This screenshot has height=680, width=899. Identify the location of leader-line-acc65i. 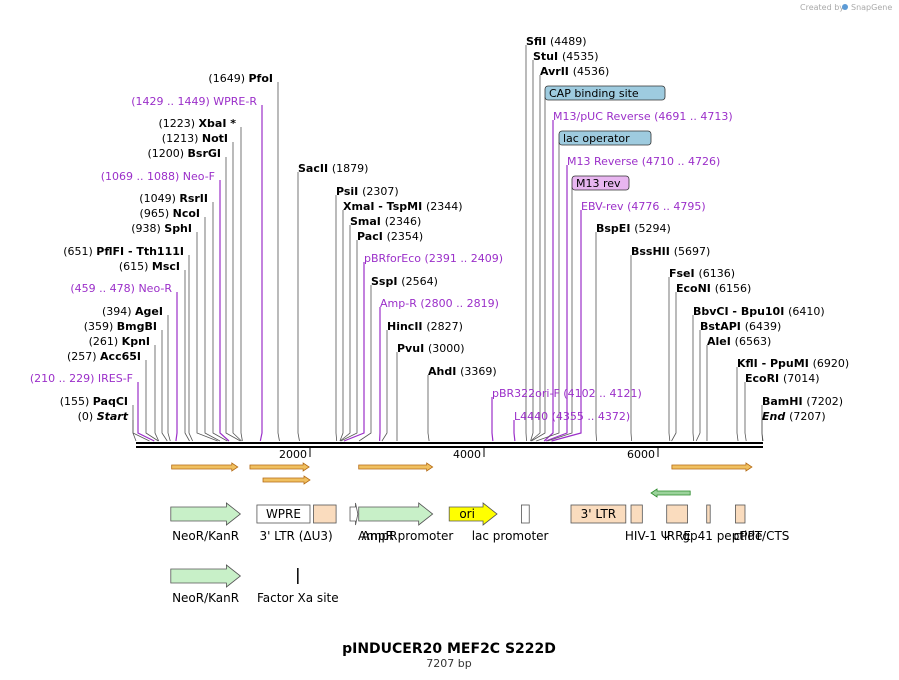
(152, 401).